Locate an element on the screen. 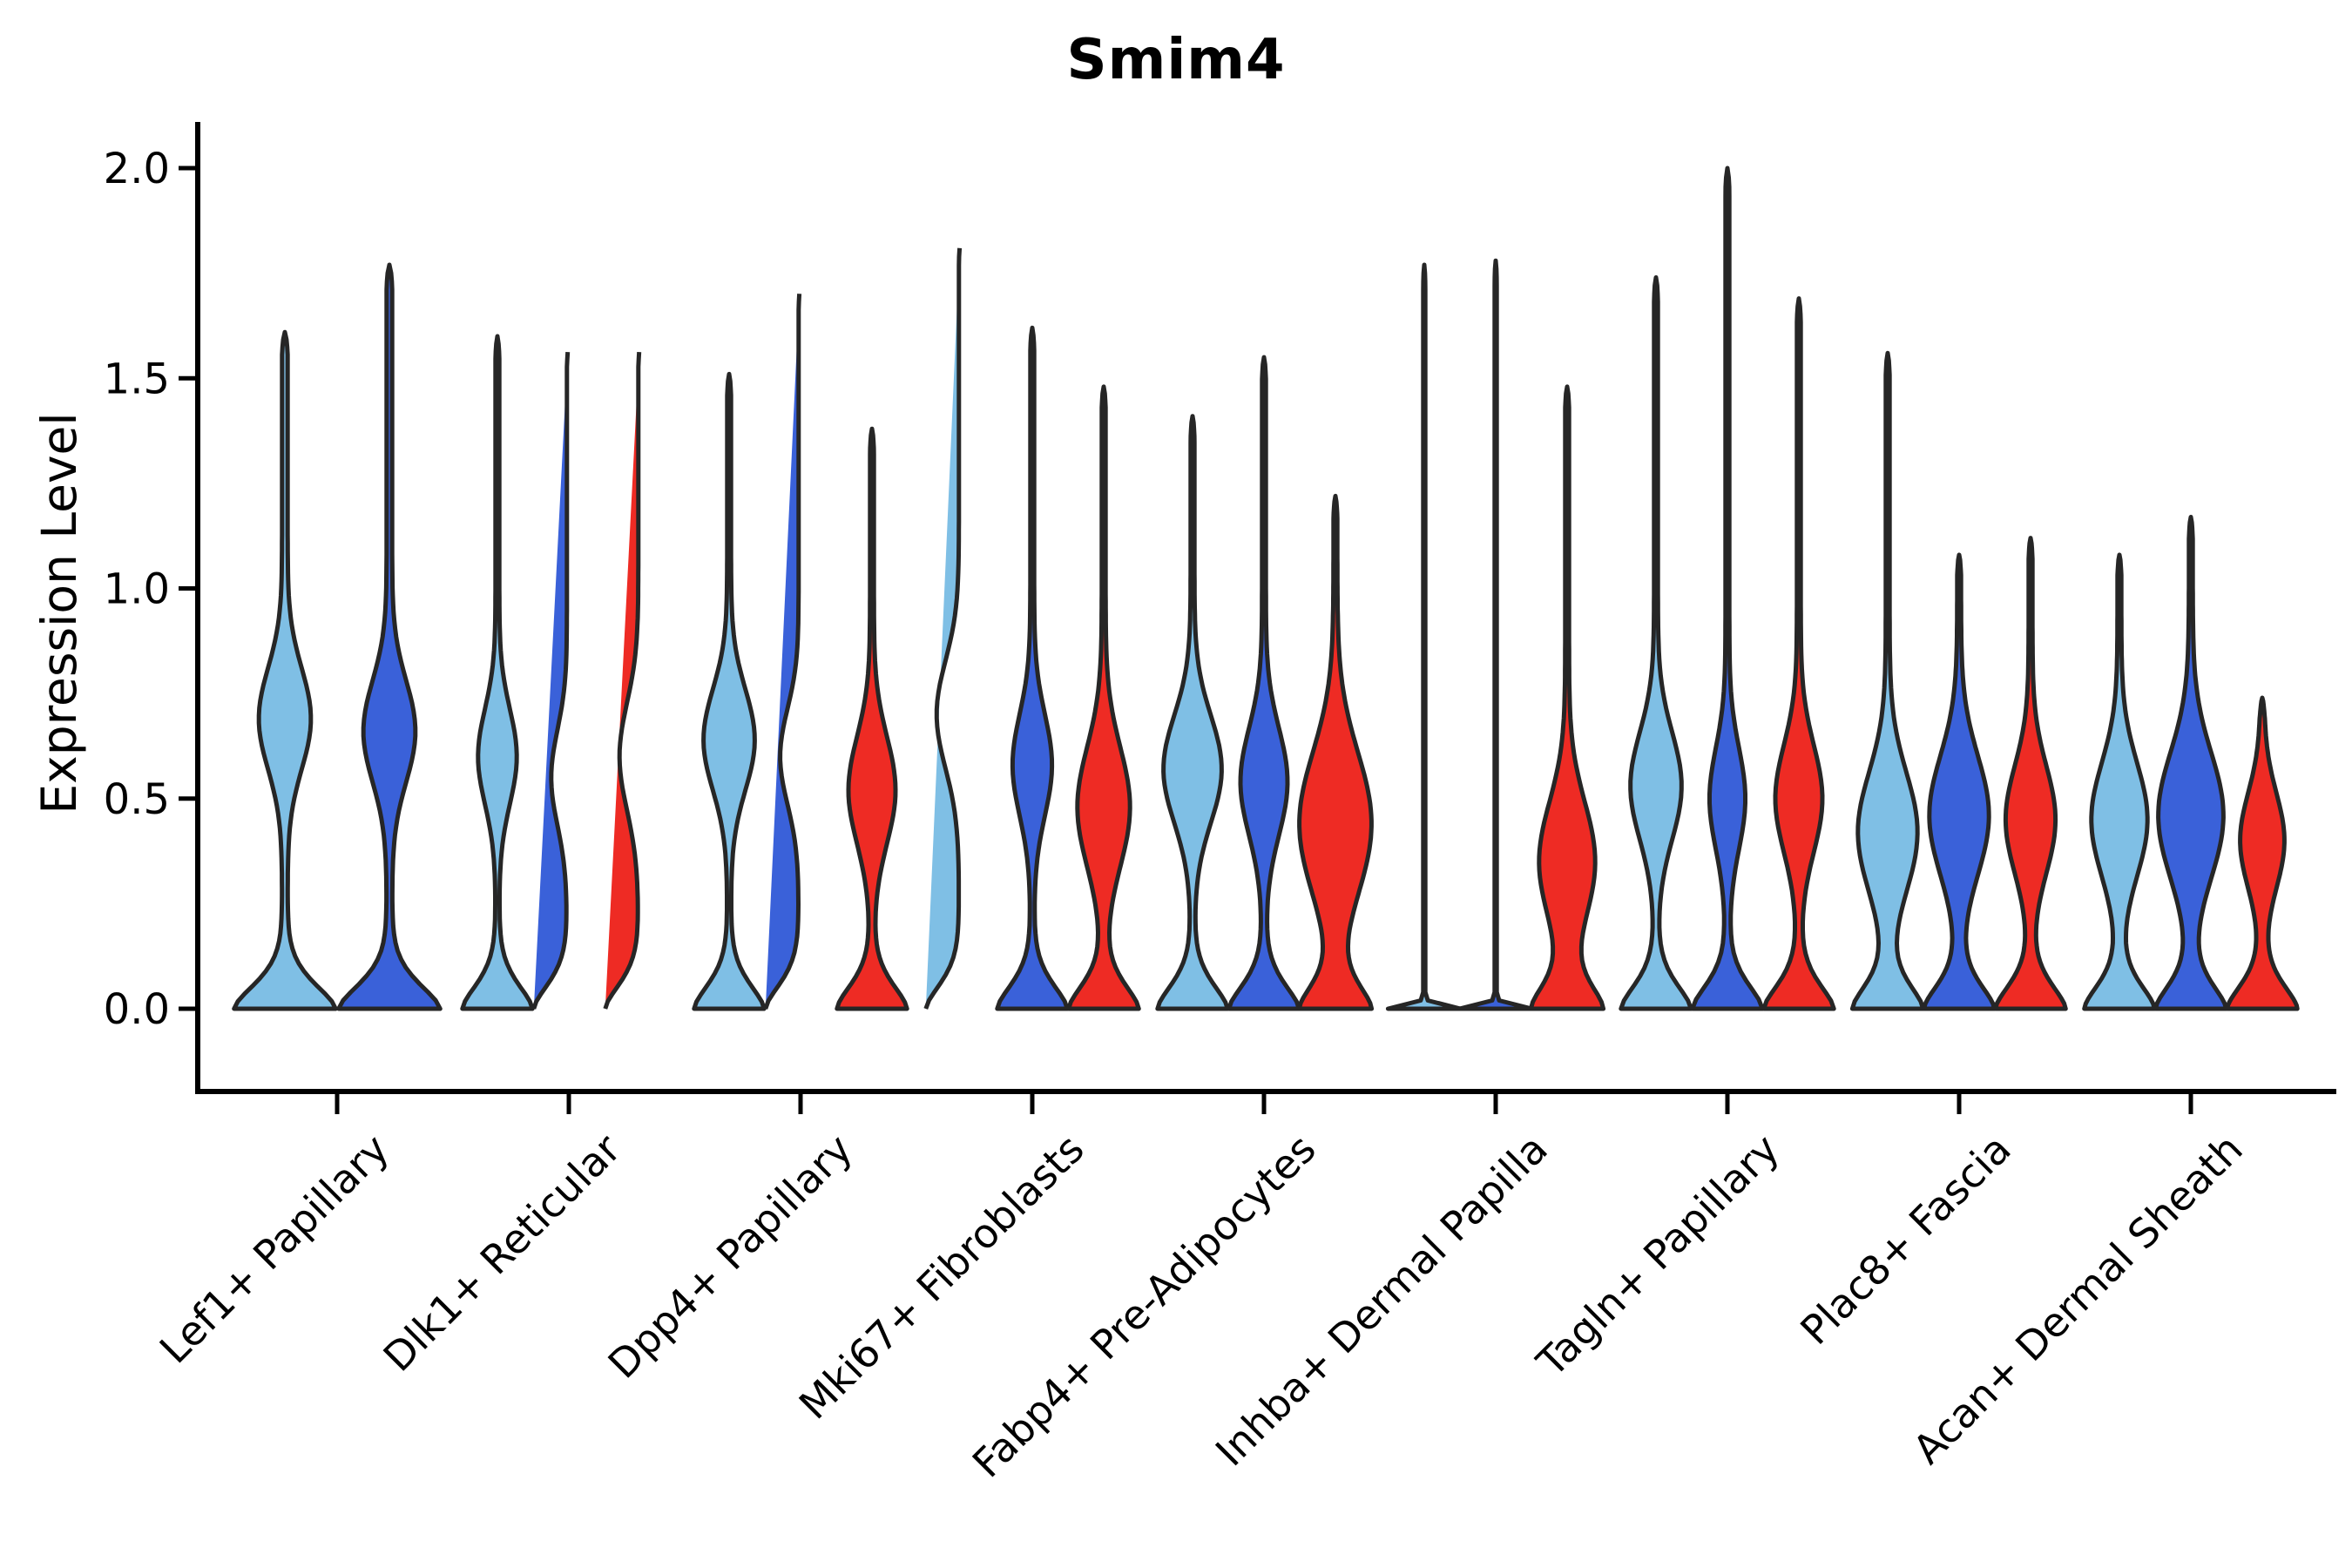 The height and width of the screenshot is (1568, 2352). y-tick-label: 1.0 is located at coordinates (137, 589).